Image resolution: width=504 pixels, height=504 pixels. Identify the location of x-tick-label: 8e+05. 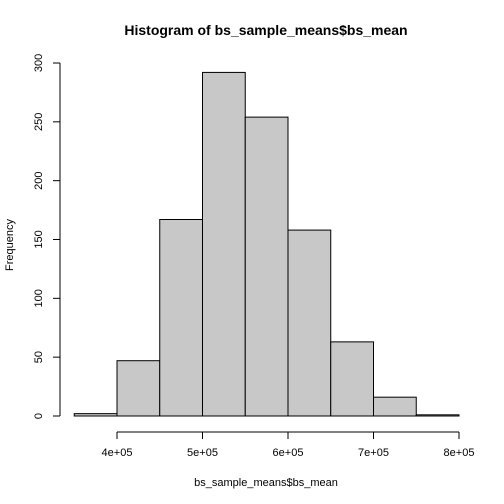
(459, 453).